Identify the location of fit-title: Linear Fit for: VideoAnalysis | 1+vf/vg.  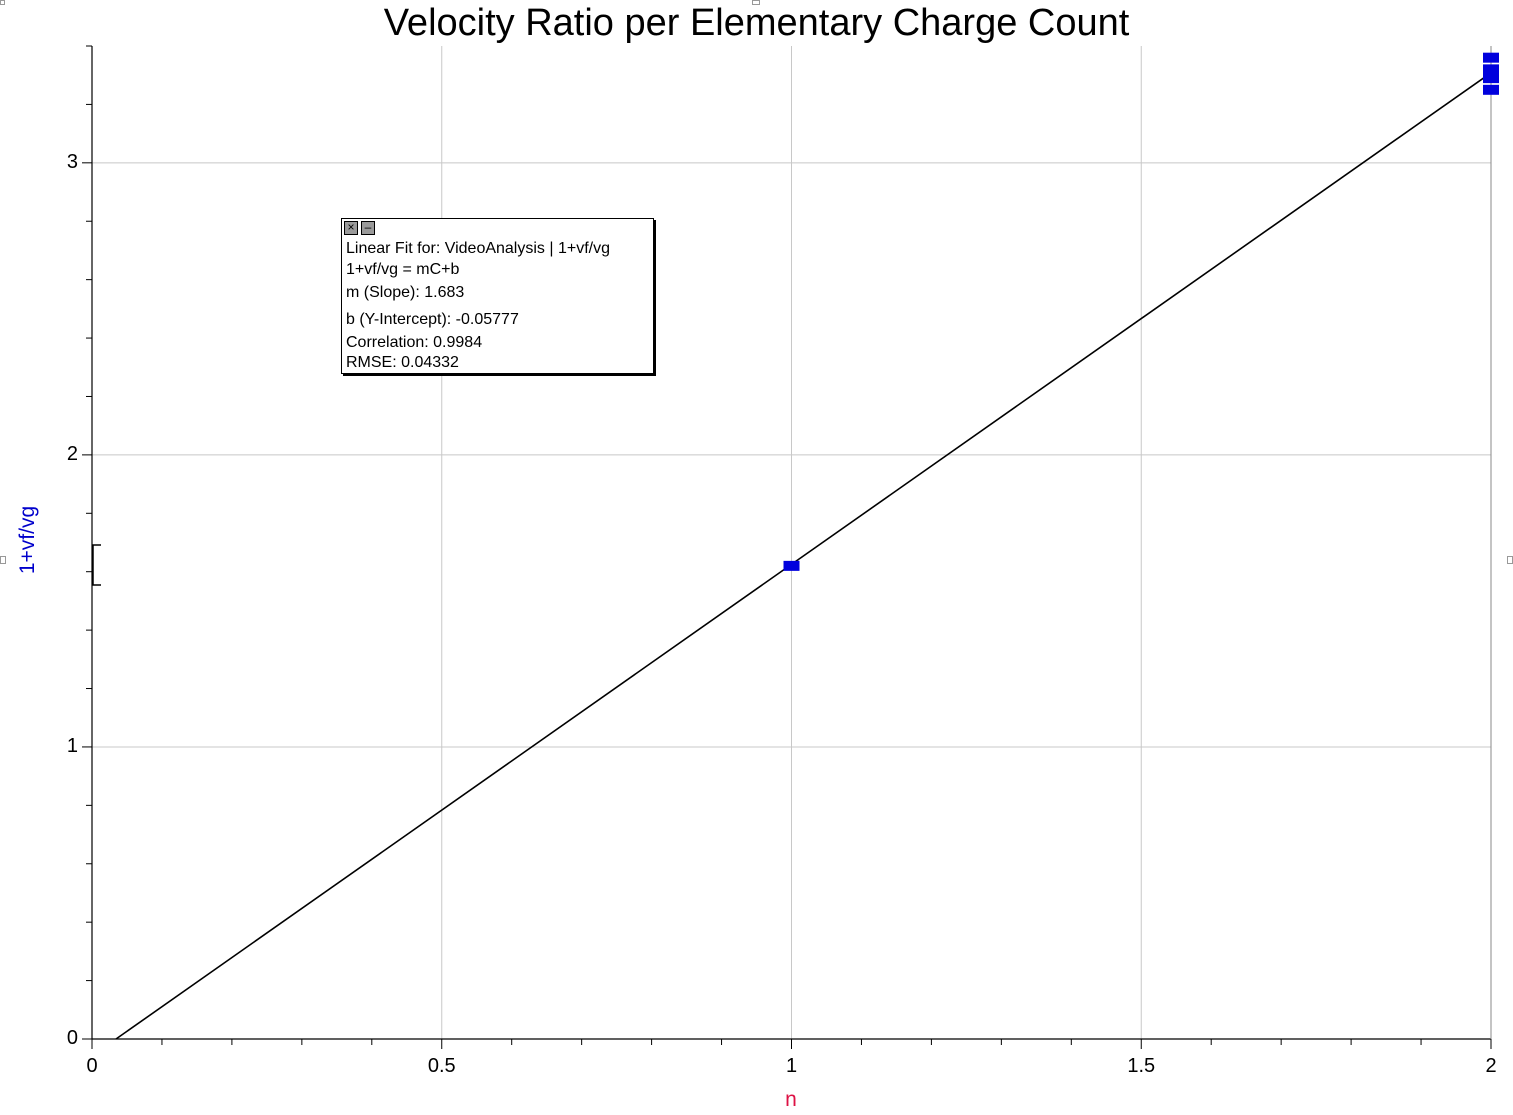
(478, 248).